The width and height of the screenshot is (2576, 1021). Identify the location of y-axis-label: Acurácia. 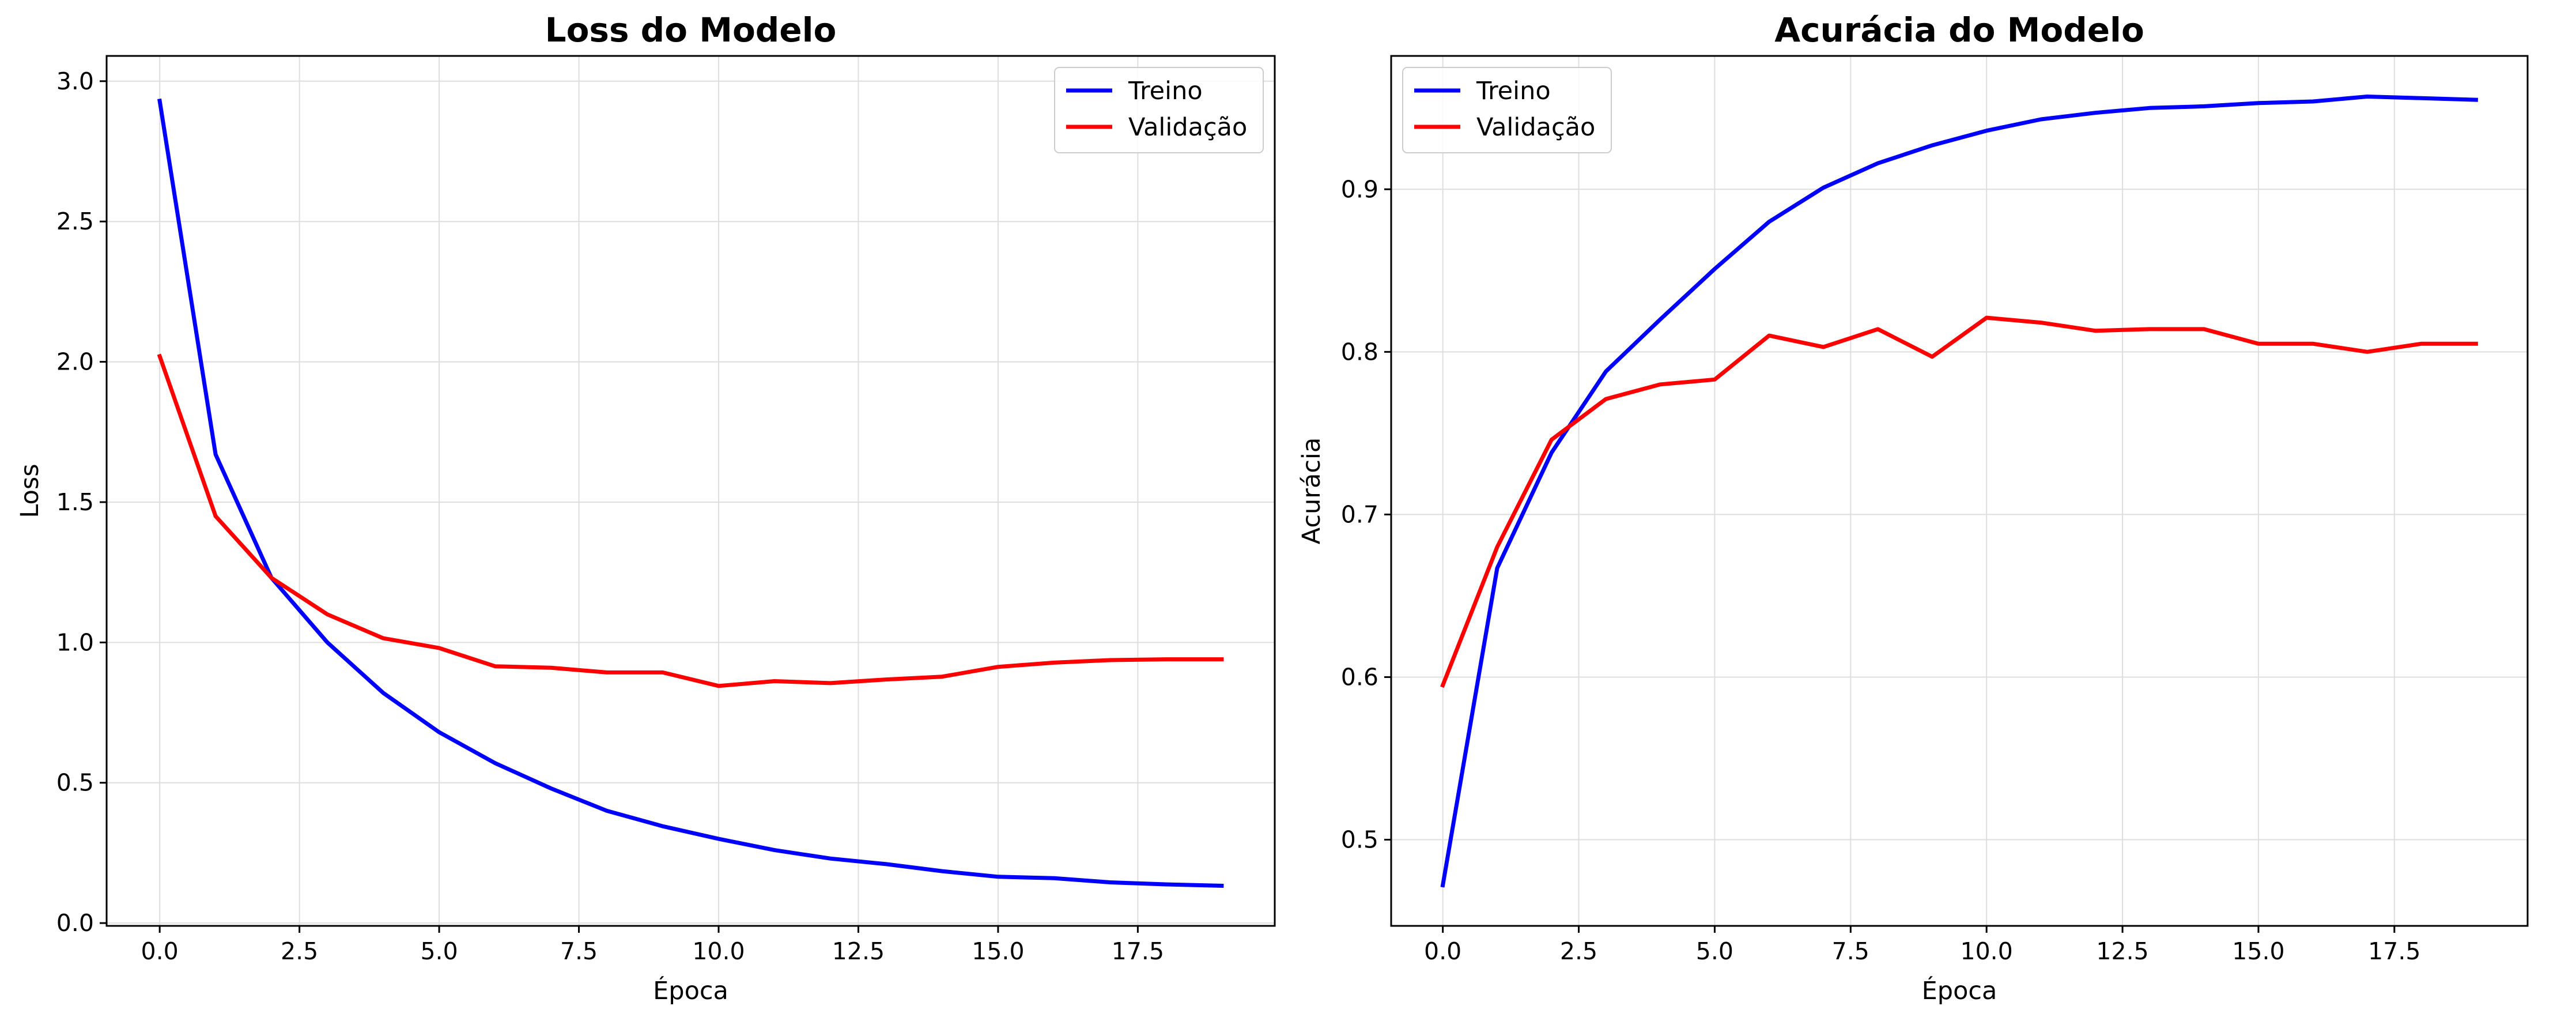
(1311, 491).